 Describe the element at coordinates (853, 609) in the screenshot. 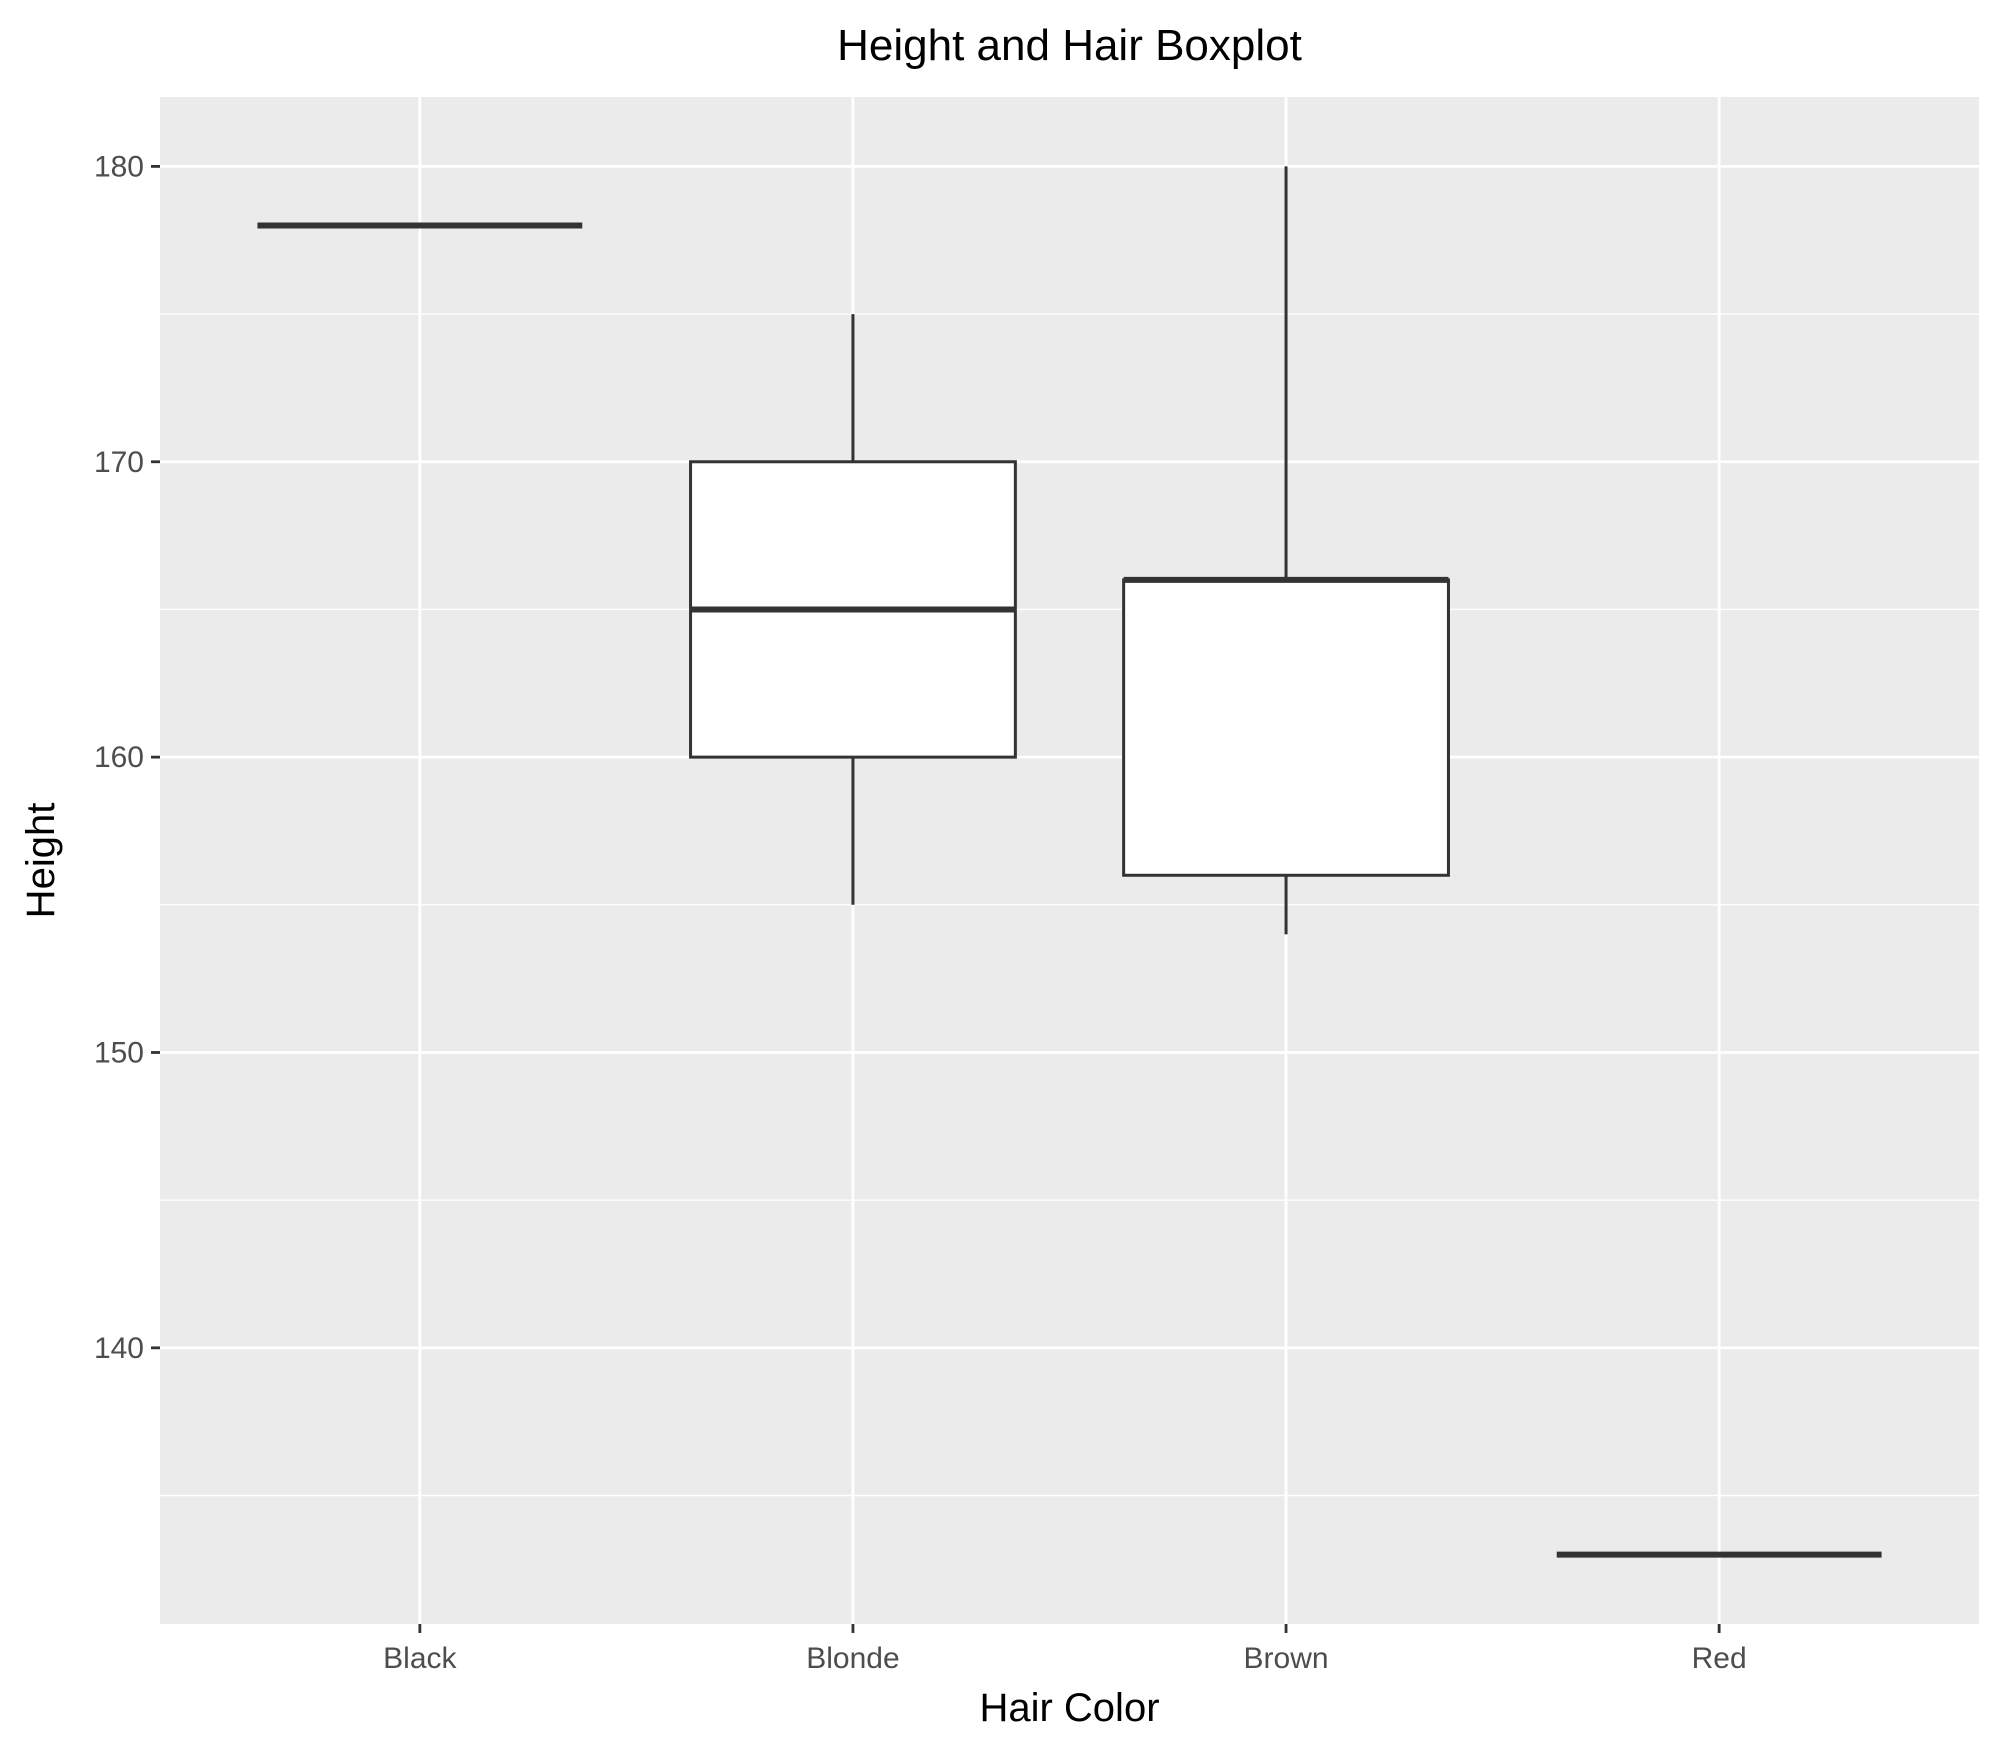

I see `box-blonde` at that location.